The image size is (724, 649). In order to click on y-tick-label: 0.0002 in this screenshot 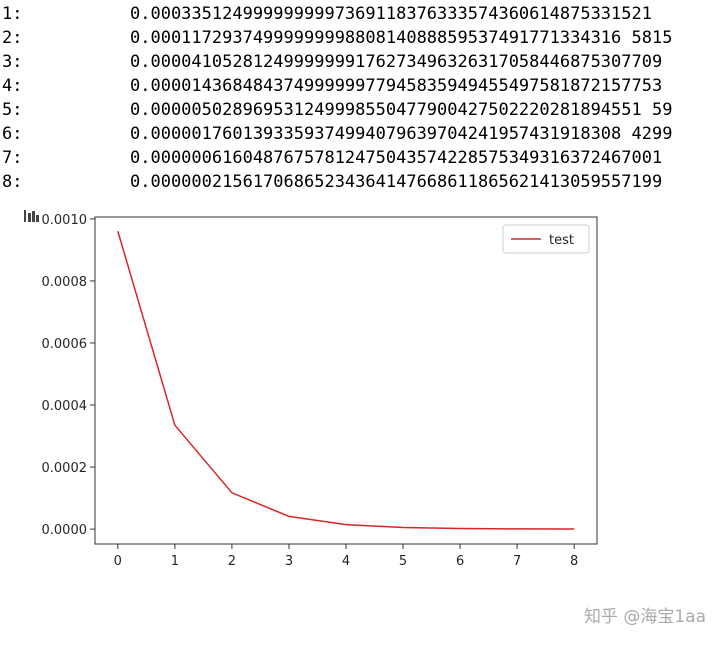, I will do `click(65, 468)`.